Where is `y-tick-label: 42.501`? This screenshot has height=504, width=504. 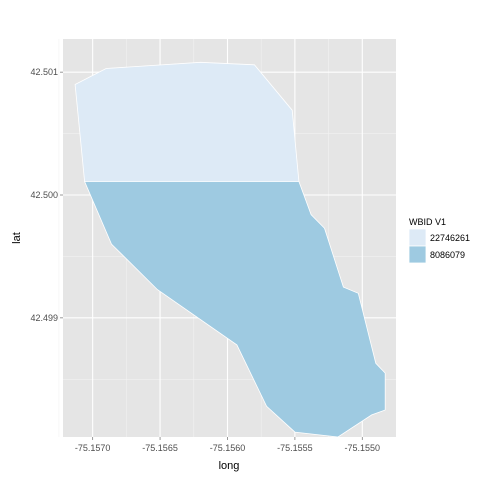
y-tick-label: 42.501 is located at coordinates (44, 72).